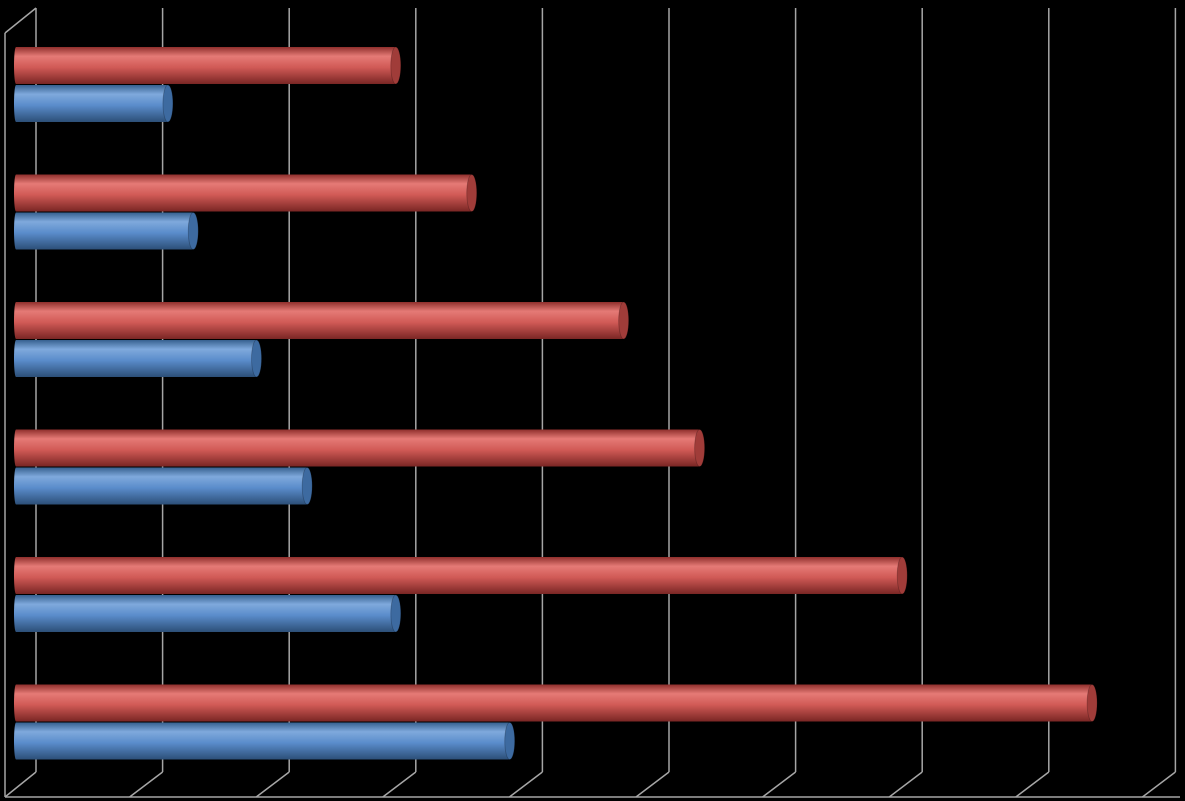 The image size is (1185, 801). Describe the element at coordinates (20, 20) in the screenshot. I see `side-wall-top-edge` at that location.